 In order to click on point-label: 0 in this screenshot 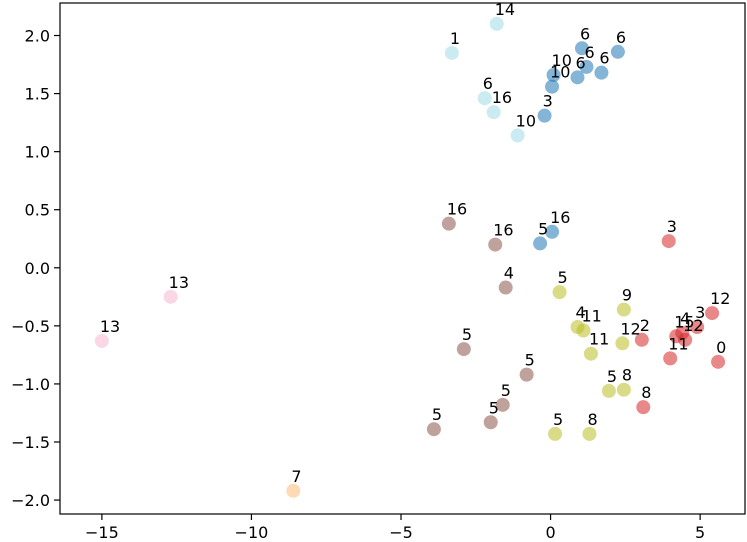, I will do `click(721, 347)`.